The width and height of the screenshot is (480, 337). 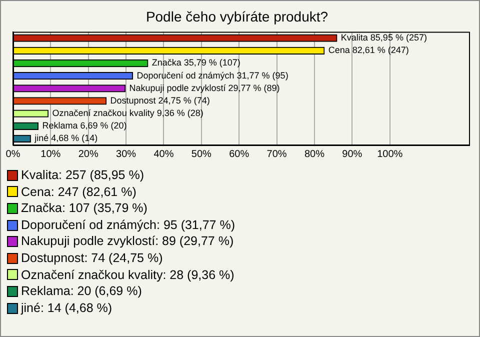 I want to click on data-label: Reklama 6,69 % (20), so click(x=84, y=125).